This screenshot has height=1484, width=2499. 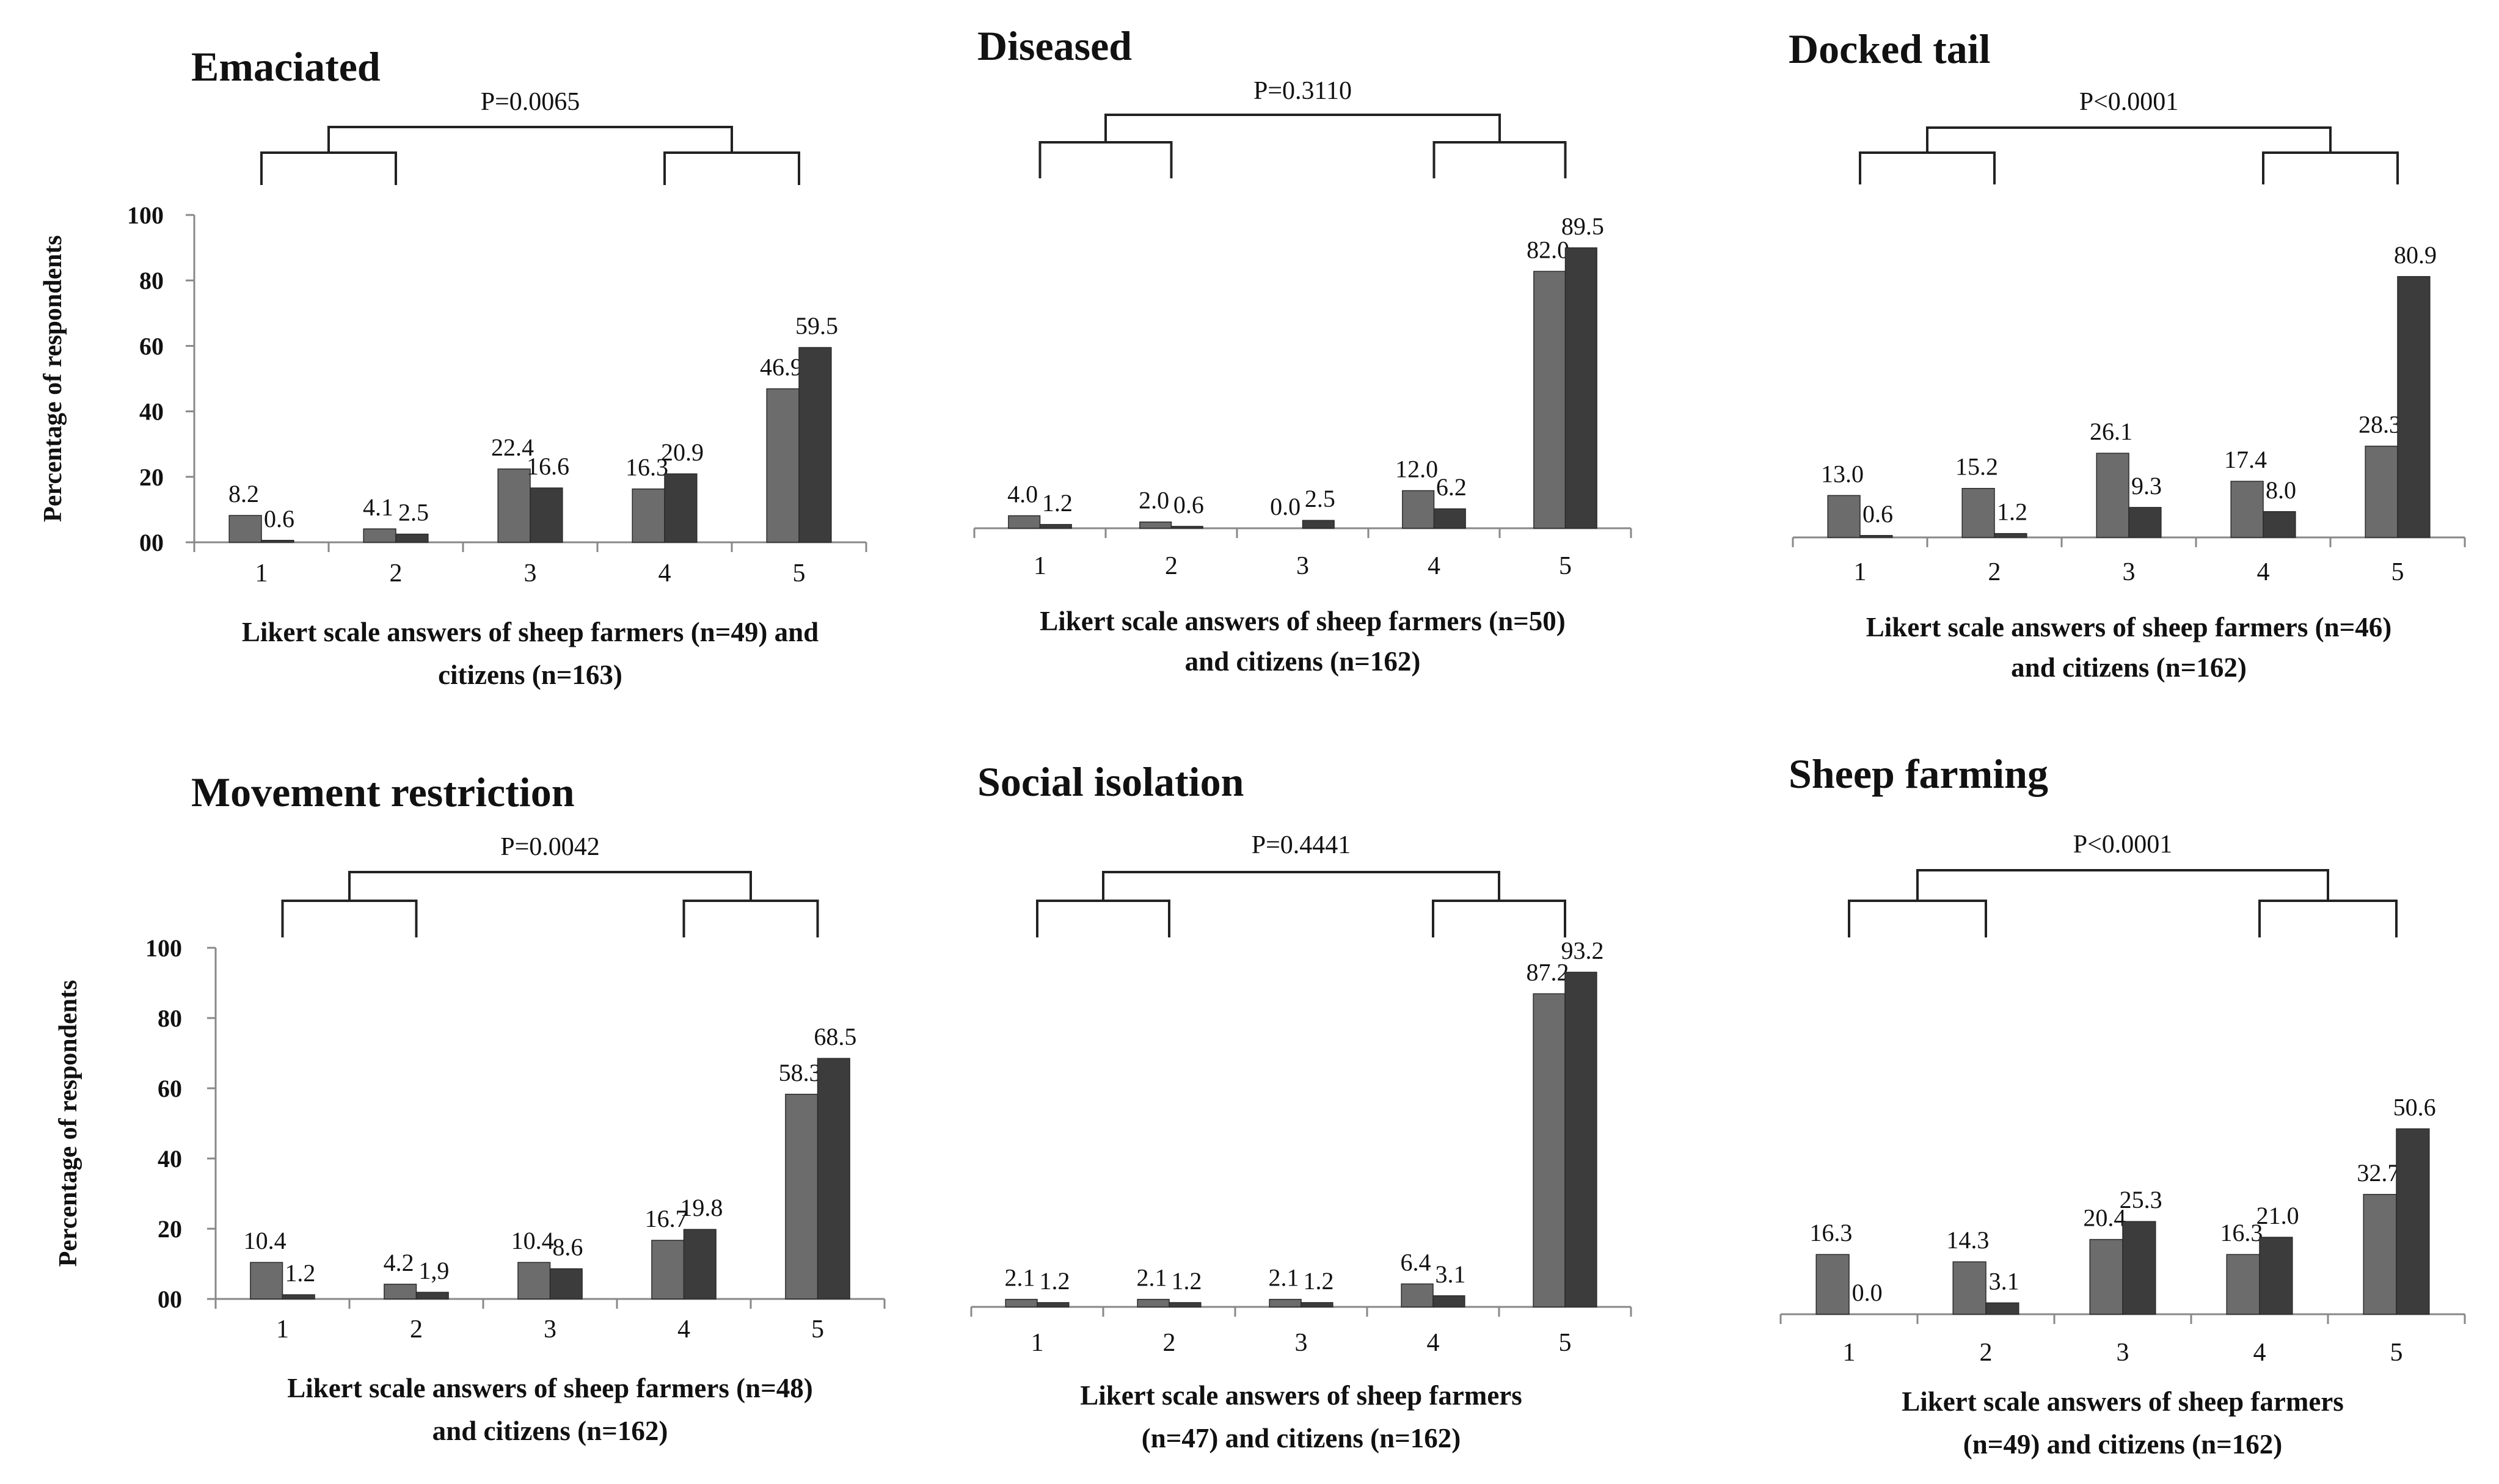 What do you see at coordinates (1319, 1281) in the screenshot?
I see `citizens-data-label-3: 1.2` at bounding box center [1319, 1281].